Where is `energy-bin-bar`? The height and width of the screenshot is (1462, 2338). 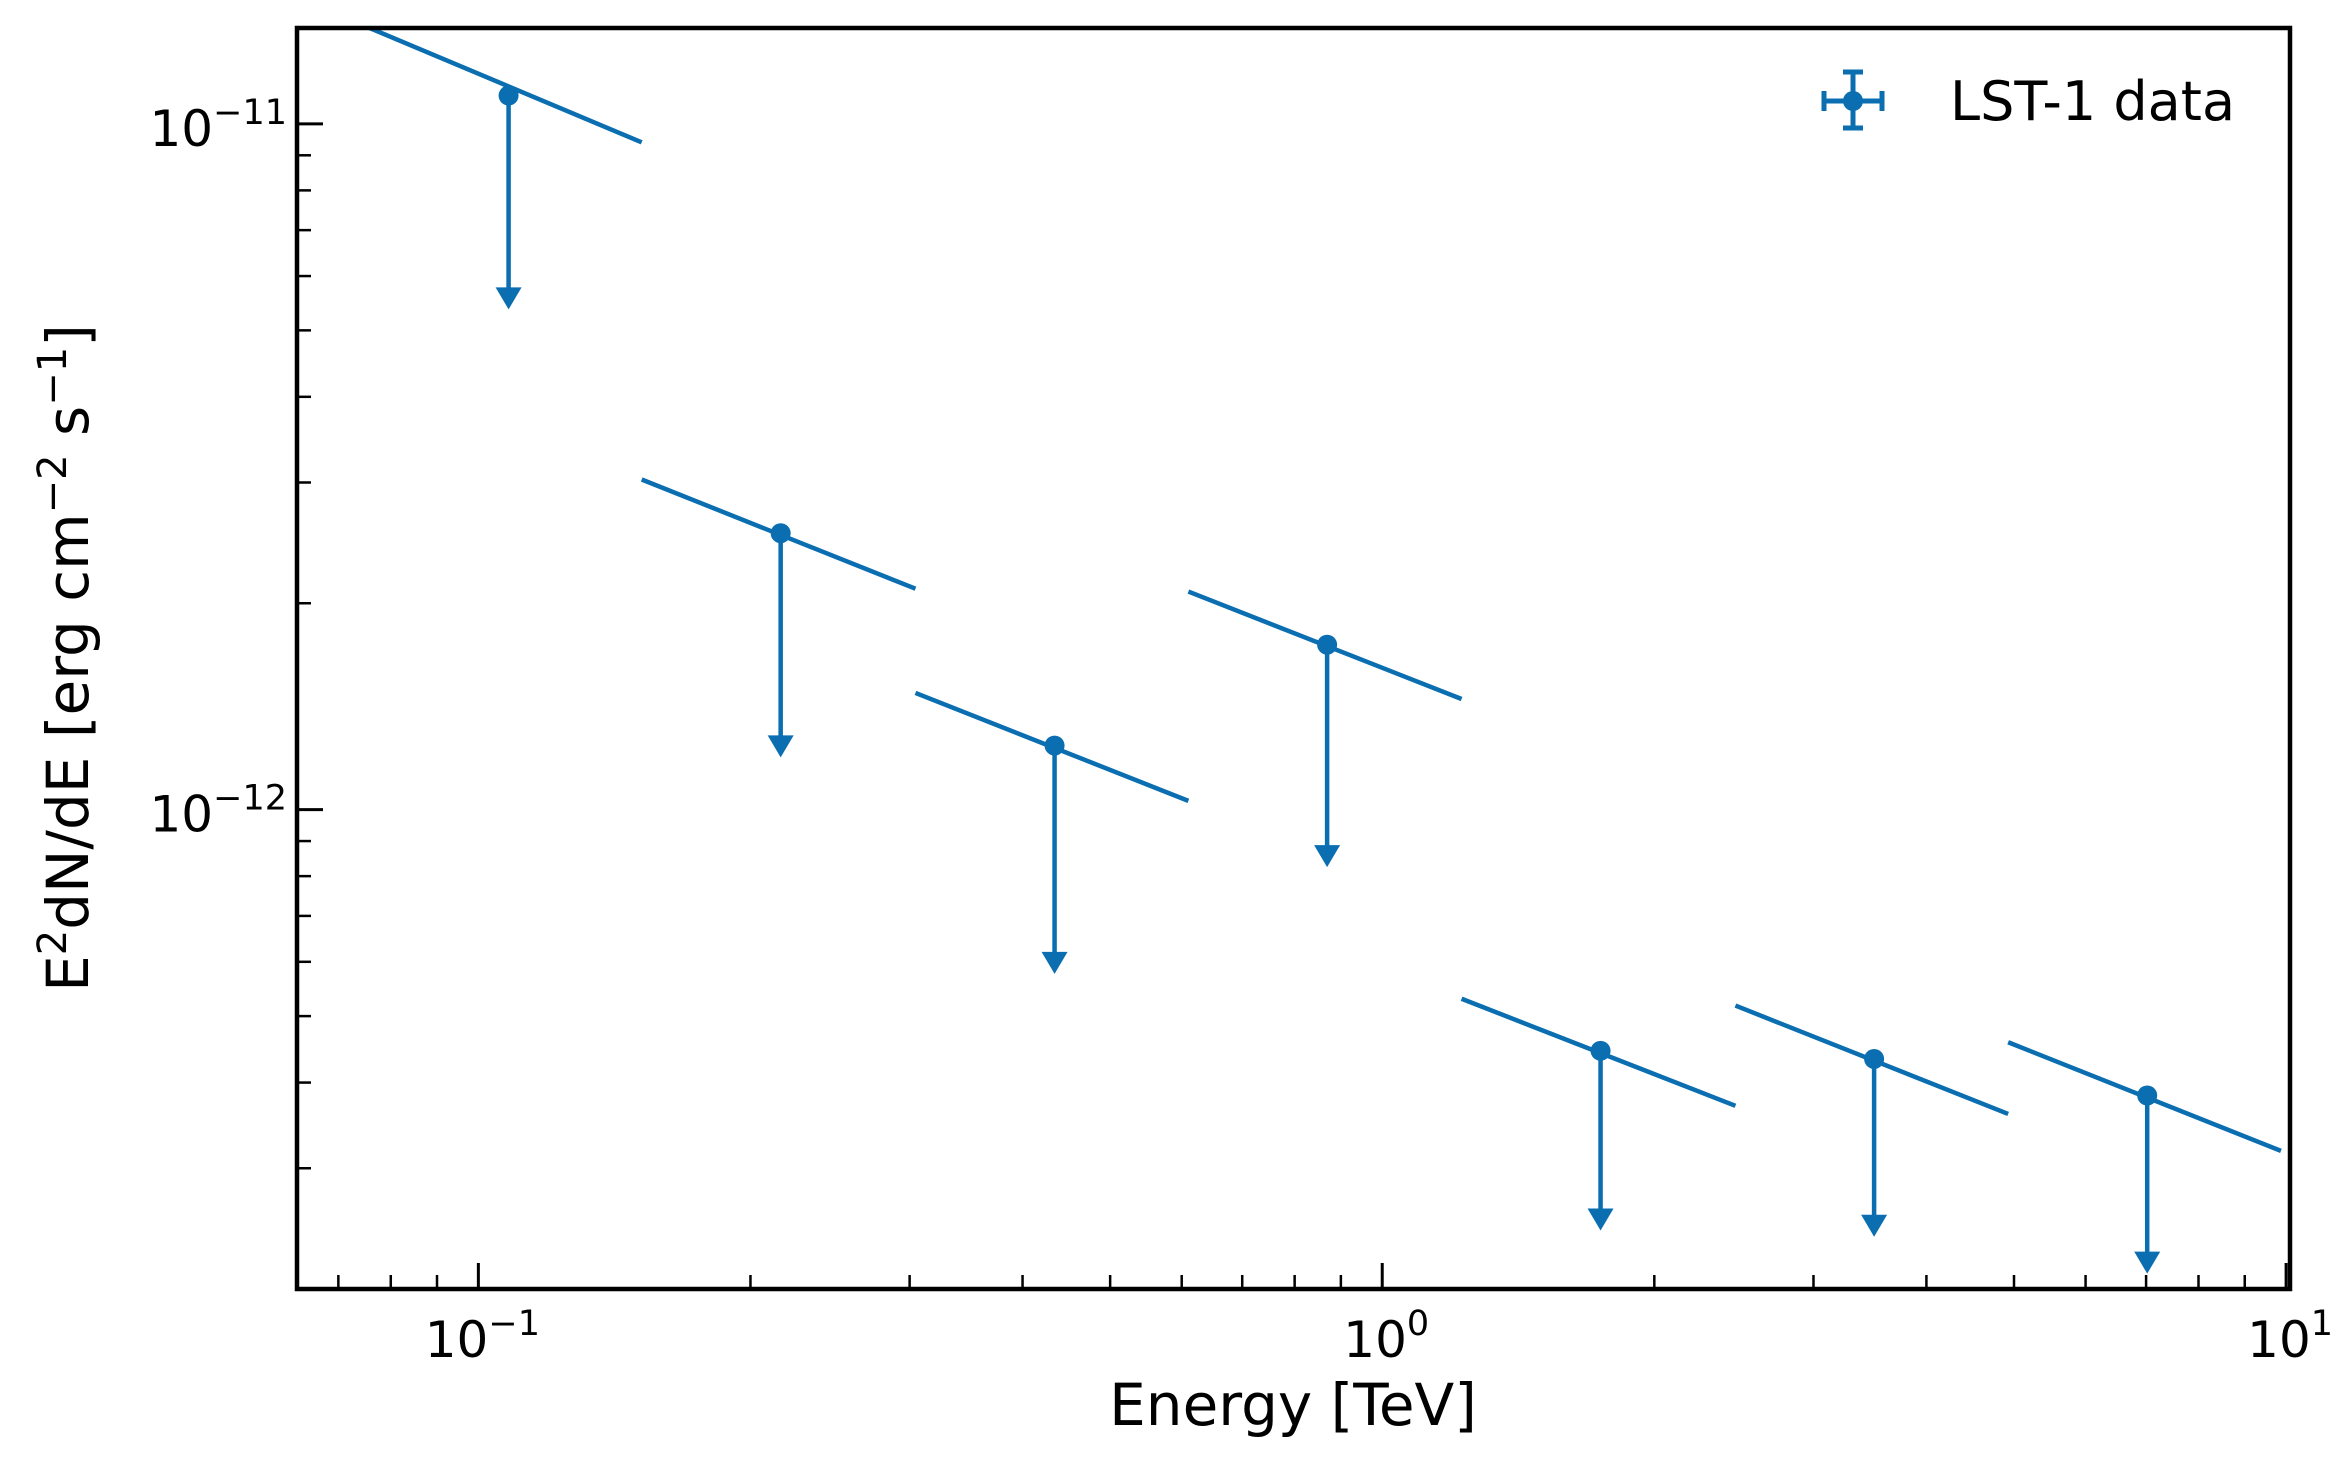
energy-bin-bar is located at coordinates (505, 85).